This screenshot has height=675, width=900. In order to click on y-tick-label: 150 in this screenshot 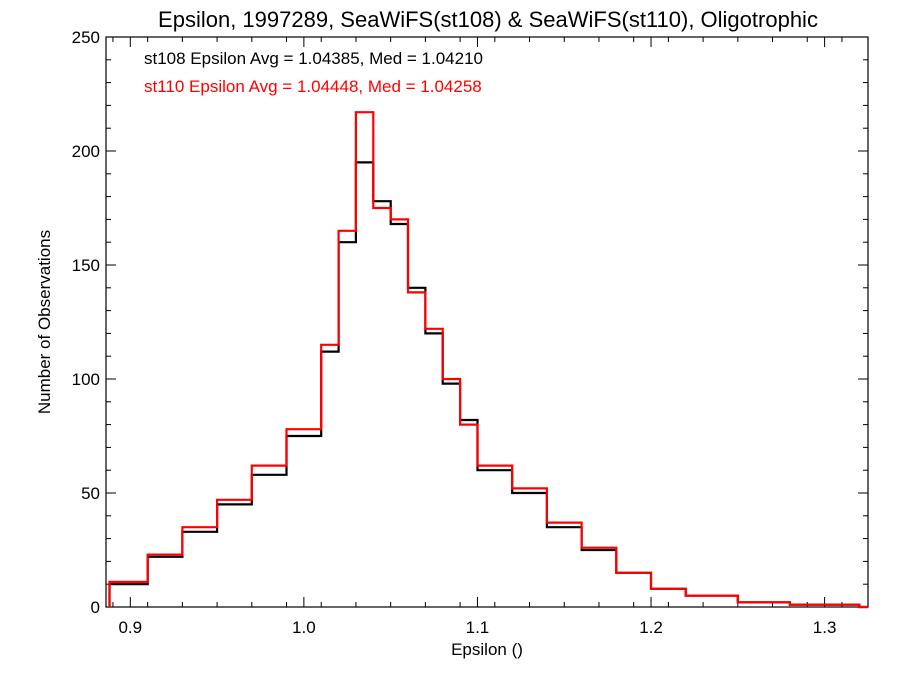, I will do `click(86, 265)`.